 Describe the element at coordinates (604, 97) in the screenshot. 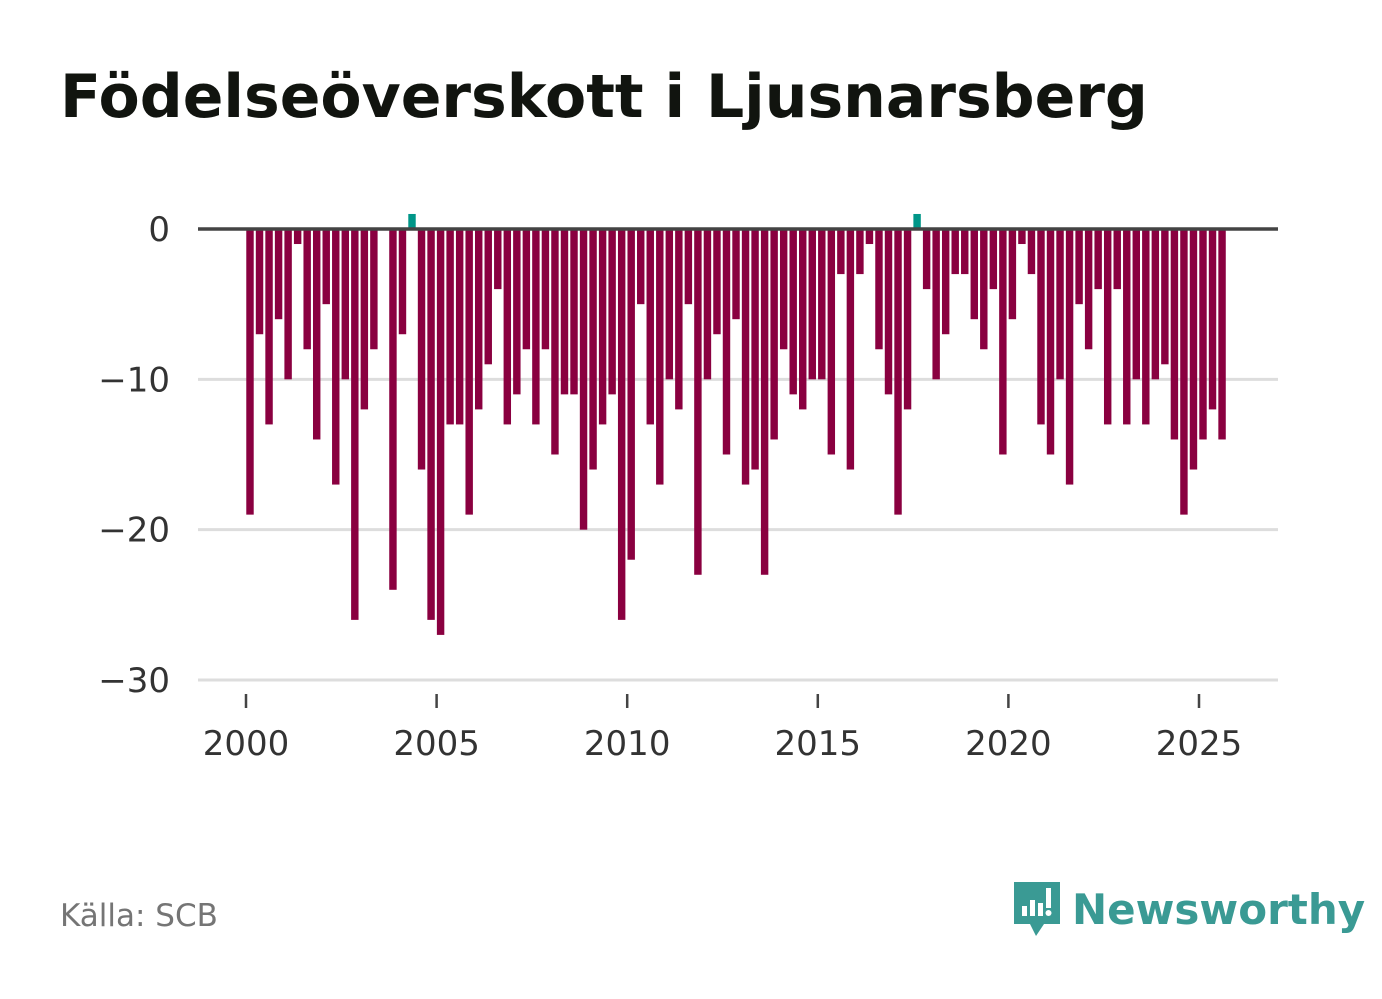

I see `chart-title: Födelseöverskott i Ljusnarsberg` at that location.